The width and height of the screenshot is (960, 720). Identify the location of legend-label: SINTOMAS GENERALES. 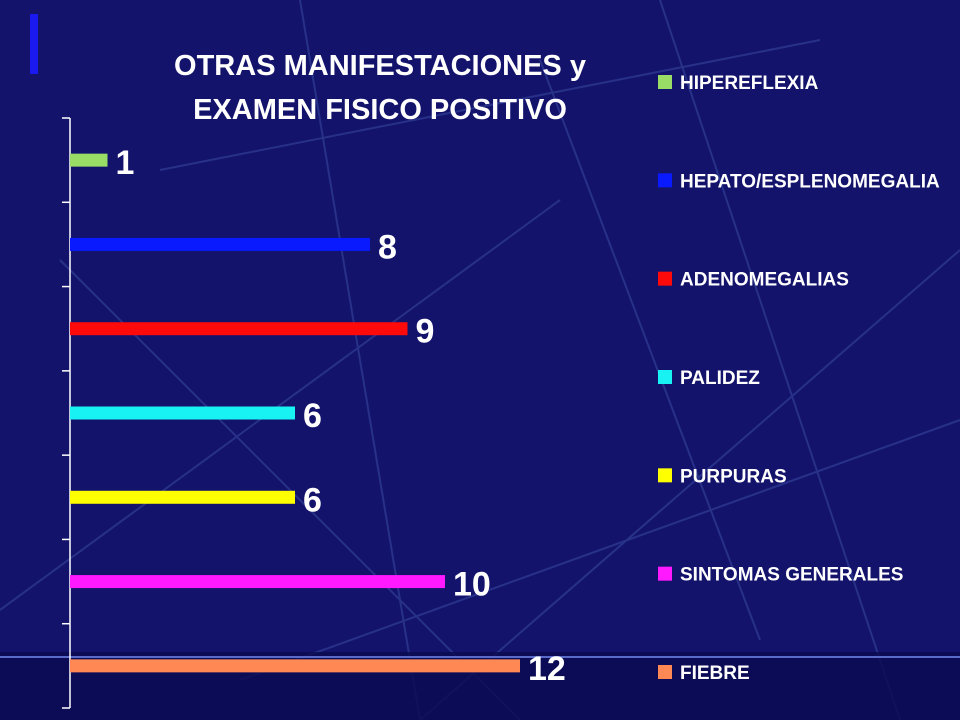
(791, 575).